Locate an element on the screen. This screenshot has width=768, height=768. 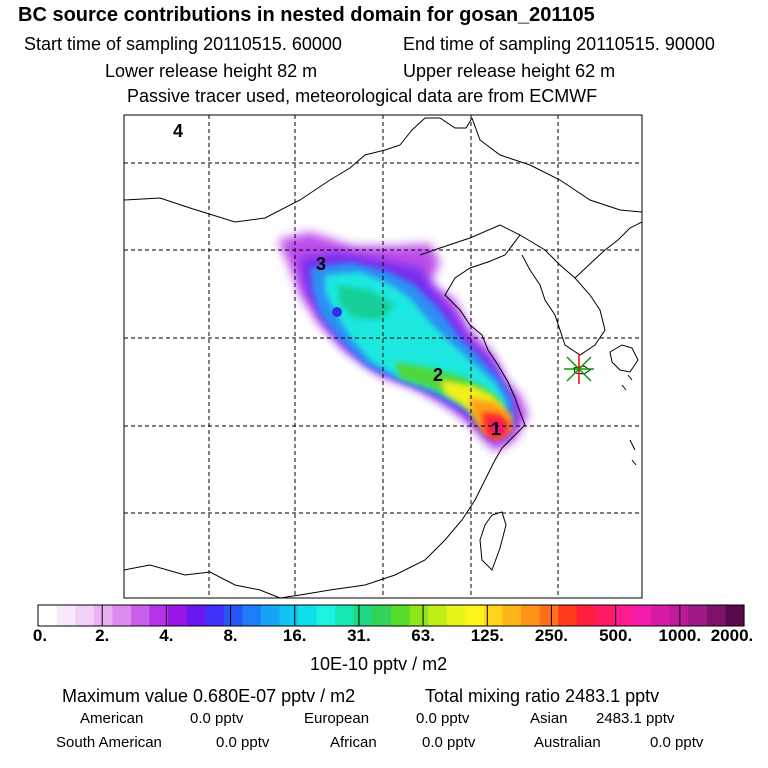
colorbar-tick-label: 0. is located at coordinates (40, 635).